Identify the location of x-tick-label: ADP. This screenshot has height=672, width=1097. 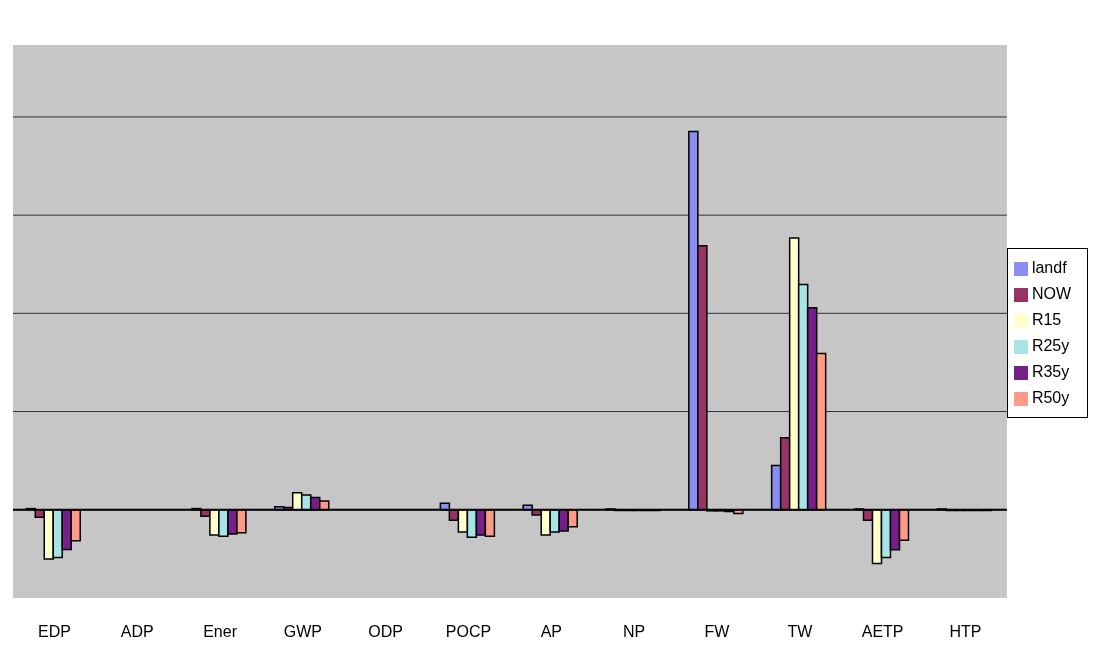
(137, 632).